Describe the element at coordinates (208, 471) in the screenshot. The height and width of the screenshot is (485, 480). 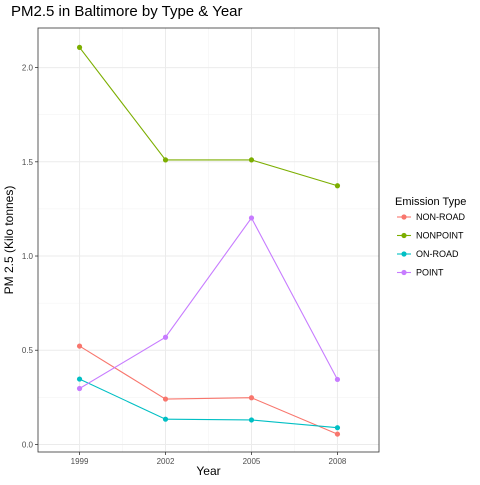
I see `x-axis-title: Year` at that location.